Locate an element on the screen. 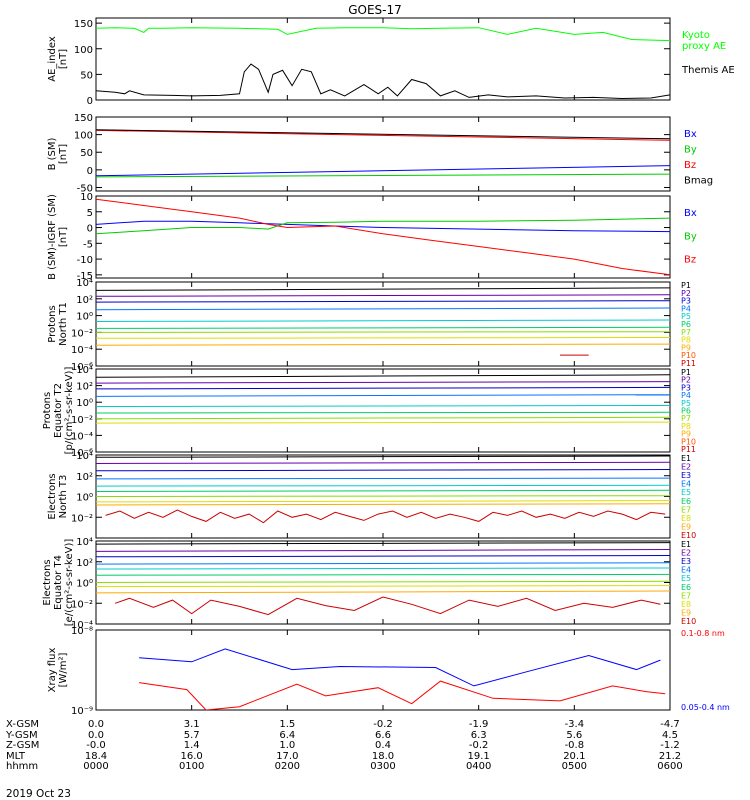 The image size is (750, 800). legend-entry: Bz is located at coordinates (690, 165).